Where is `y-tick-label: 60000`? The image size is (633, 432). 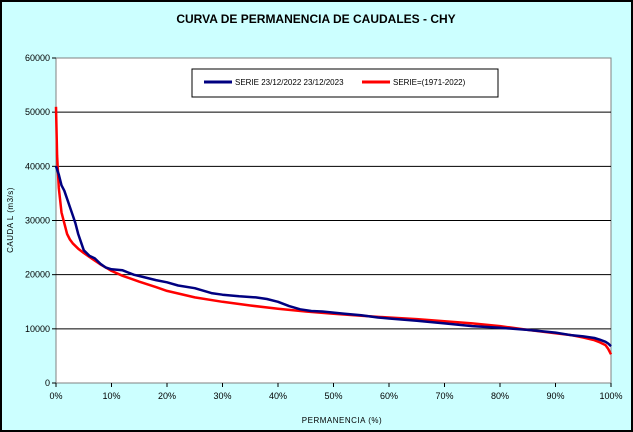 y-tick-label: 60000 is located at coordinates (37, 58).